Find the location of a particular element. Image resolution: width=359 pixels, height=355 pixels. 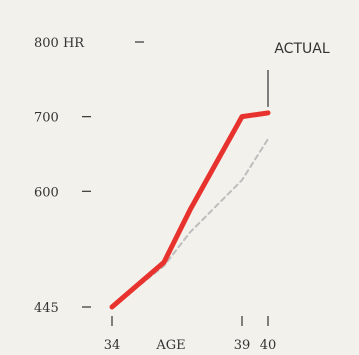

x-tick-label: 39 is located at coordinates (242, 345).